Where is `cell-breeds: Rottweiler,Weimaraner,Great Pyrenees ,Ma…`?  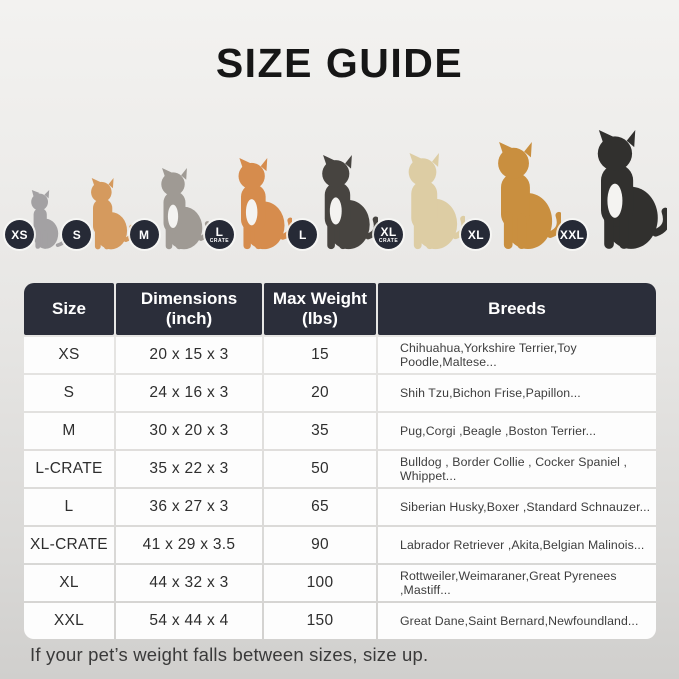
cell-breeds: Rottweiler,Weimaraner,Great Pyrenees ,Ma… is located at coordinates (517, 583).